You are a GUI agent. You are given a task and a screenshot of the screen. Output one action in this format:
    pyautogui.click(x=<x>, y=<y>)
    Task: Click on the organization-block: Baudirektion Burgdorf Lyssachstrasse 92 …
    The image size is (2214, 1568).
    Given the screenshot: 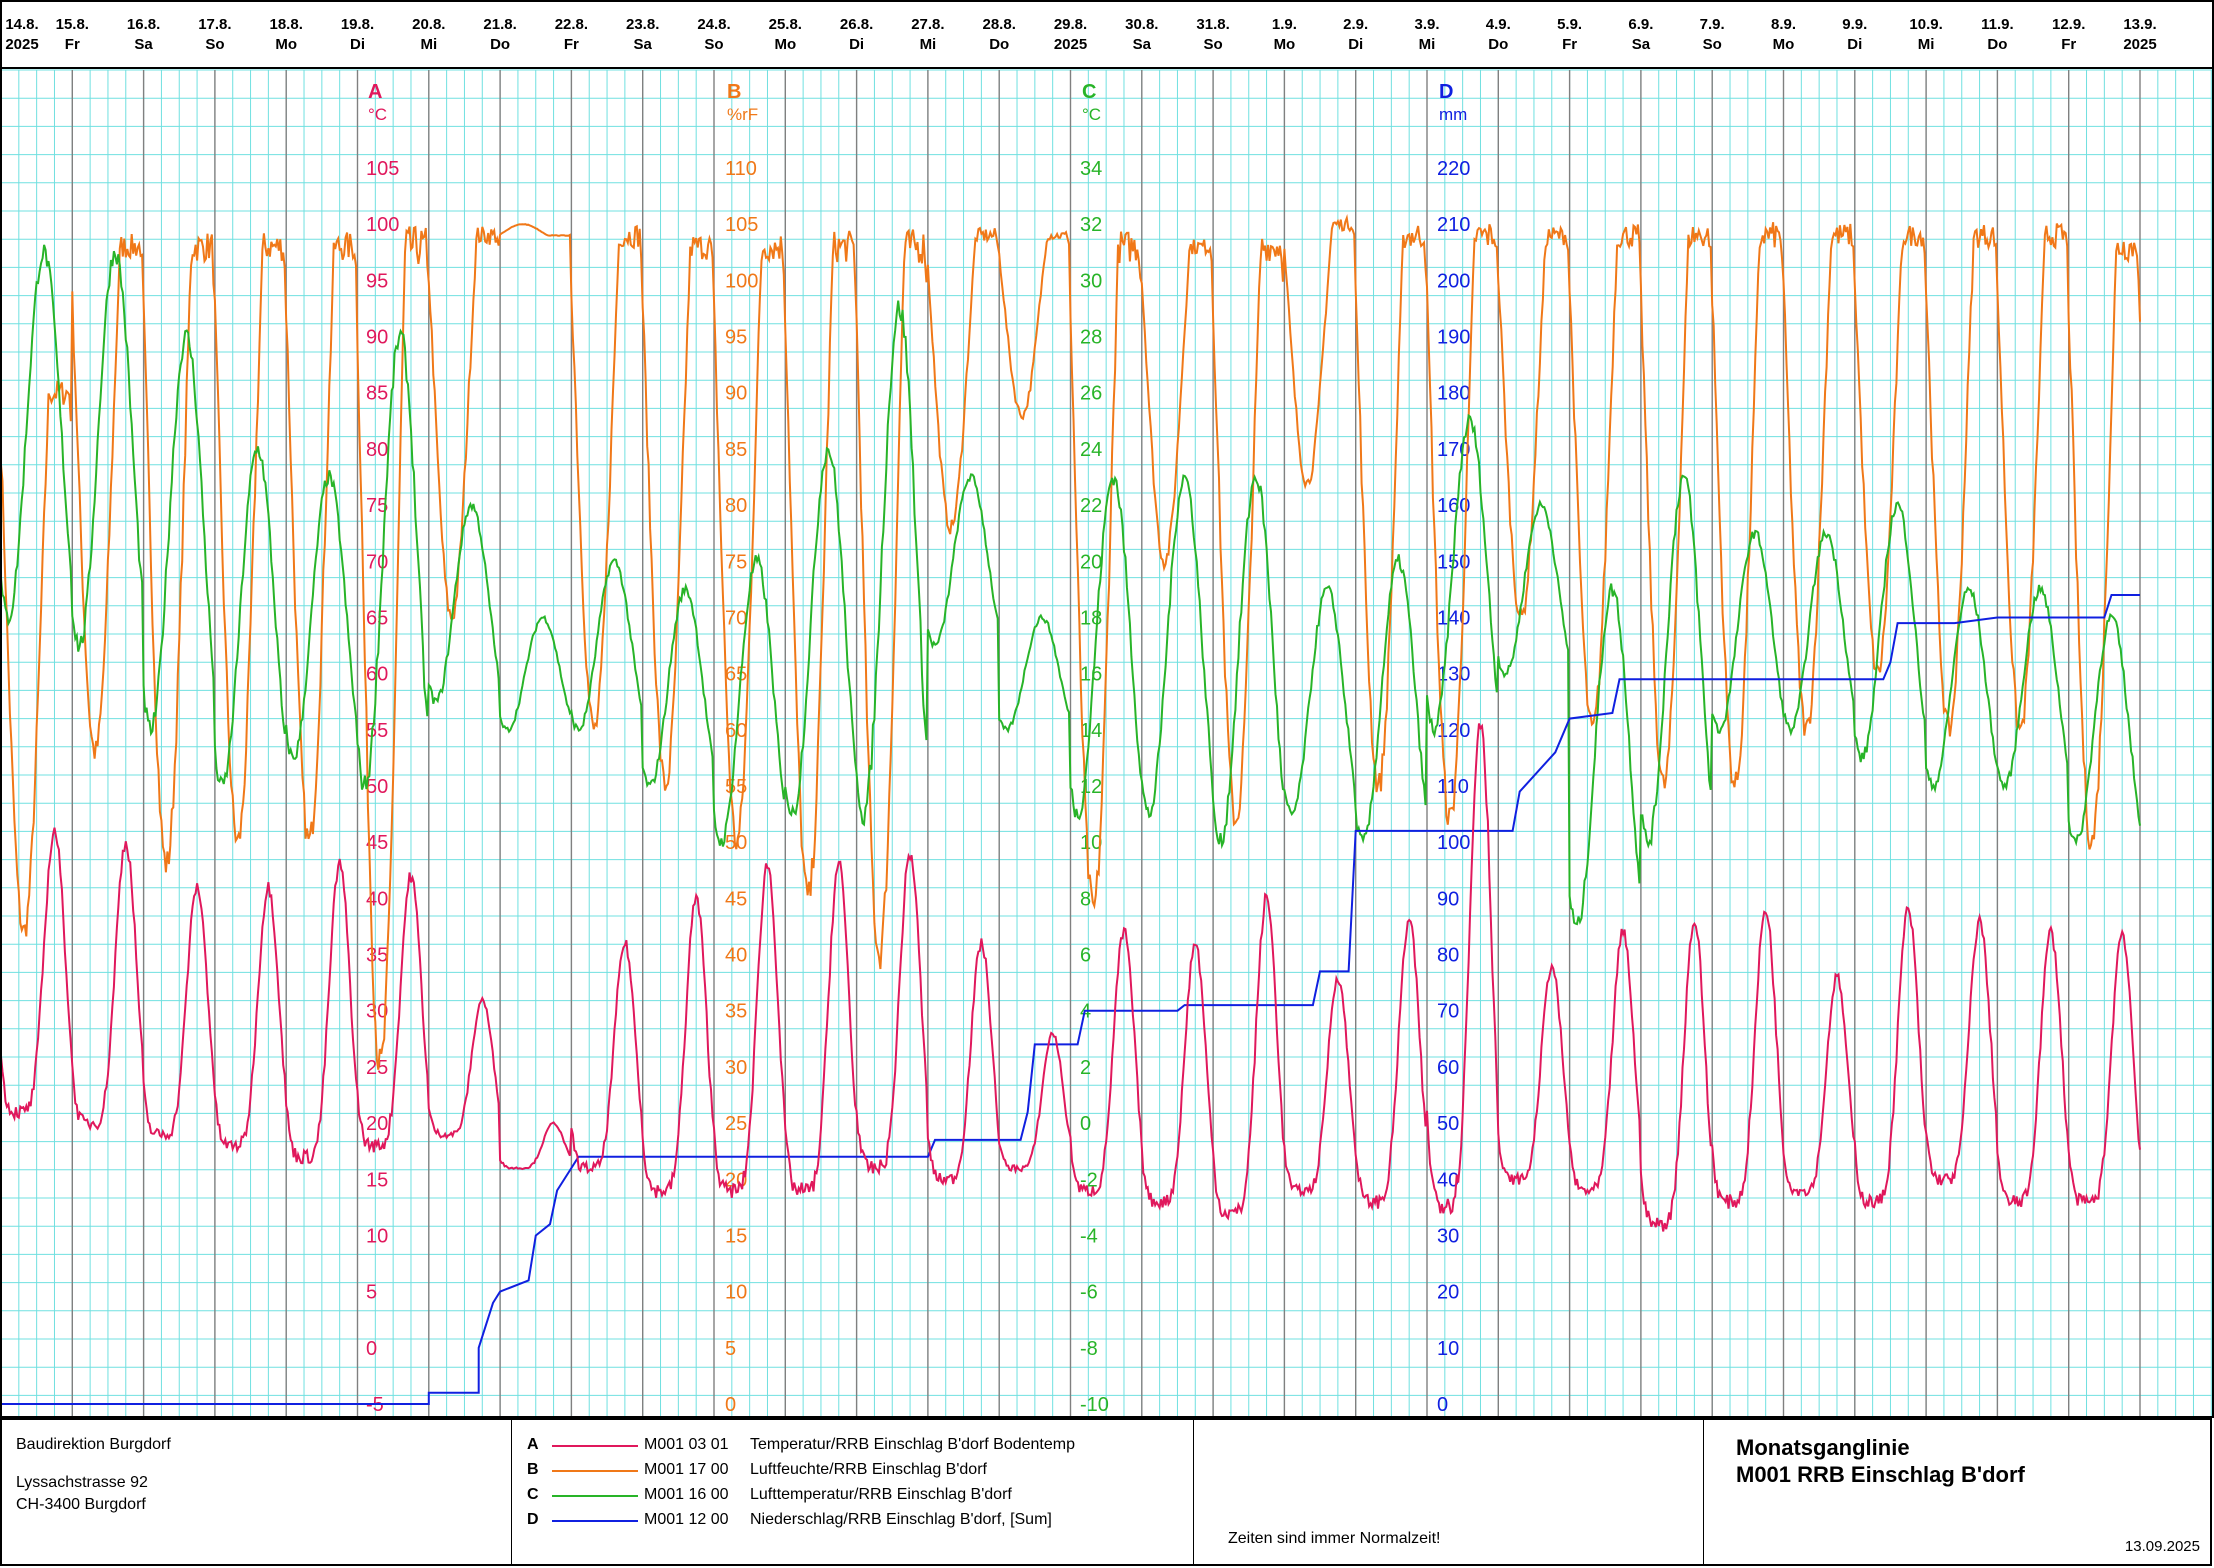 What is the action you would take?
    pyautogui.click(x=257, y=1492)
    